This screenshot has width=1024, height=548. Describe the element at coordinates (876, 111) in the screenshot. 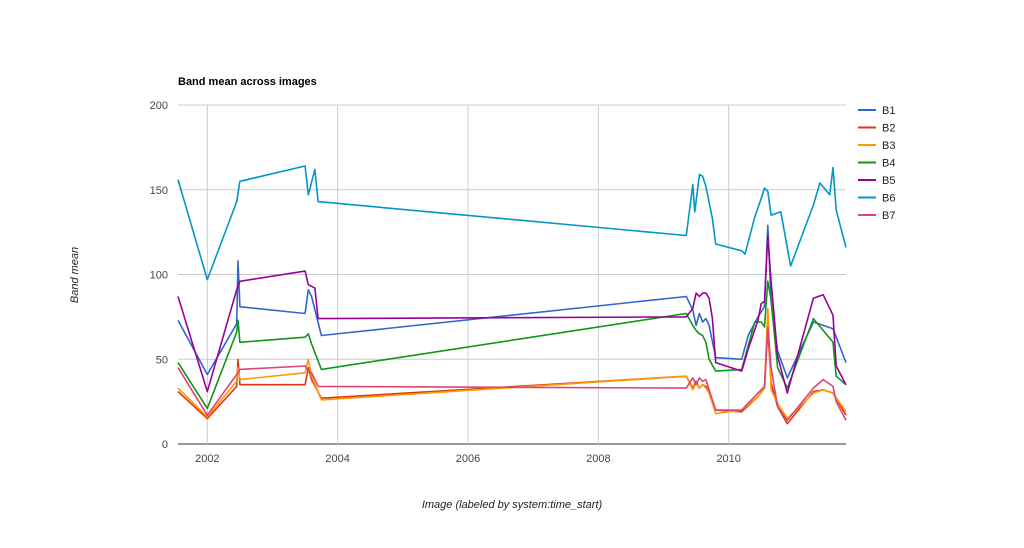

I see `legend-item-b1: B1` at that location.